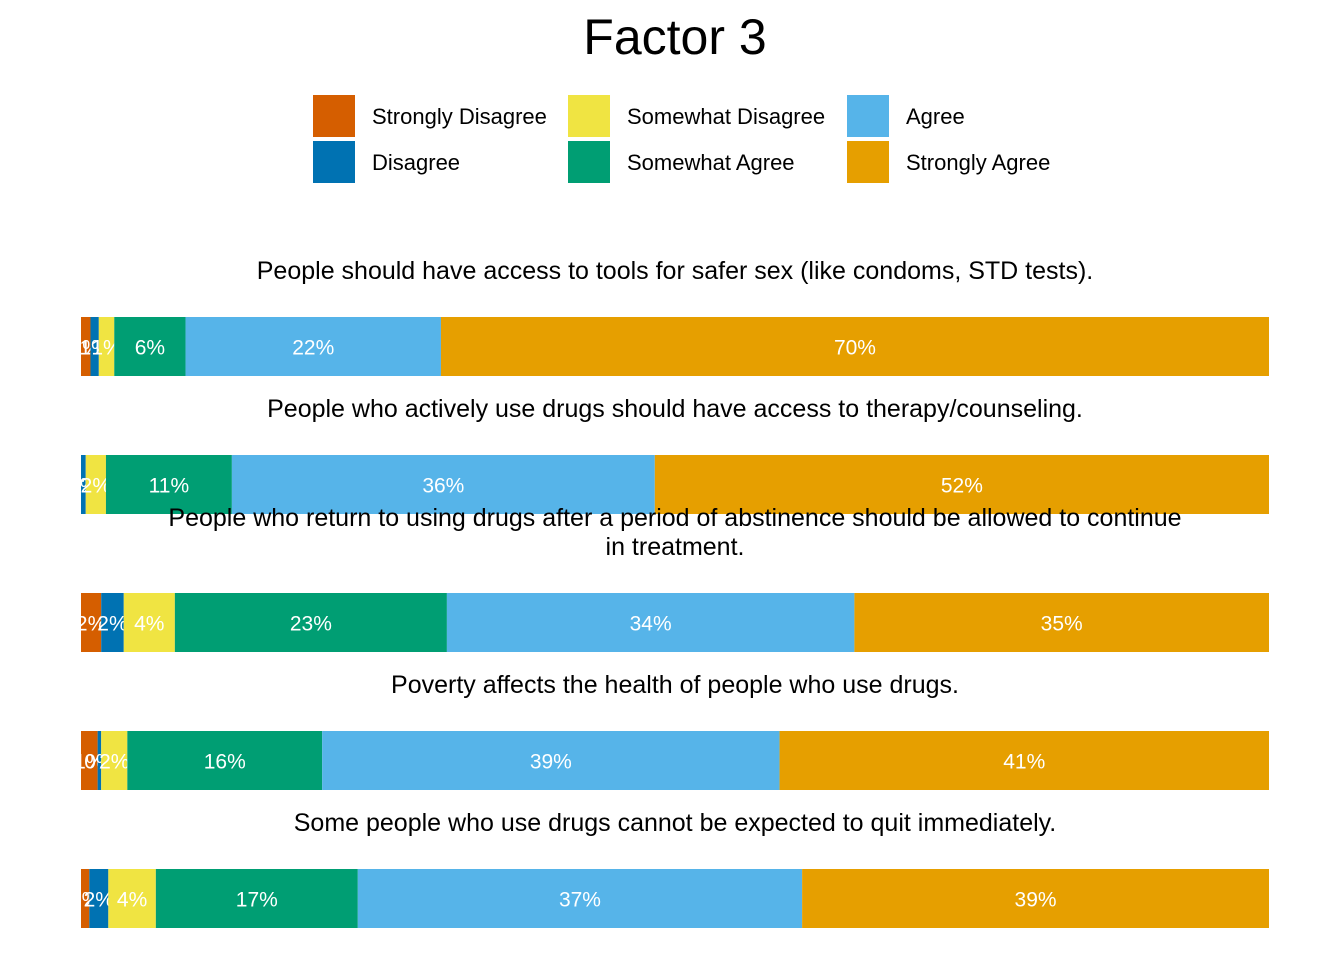  I want to click on data-label: 16%, so click(225, 762).